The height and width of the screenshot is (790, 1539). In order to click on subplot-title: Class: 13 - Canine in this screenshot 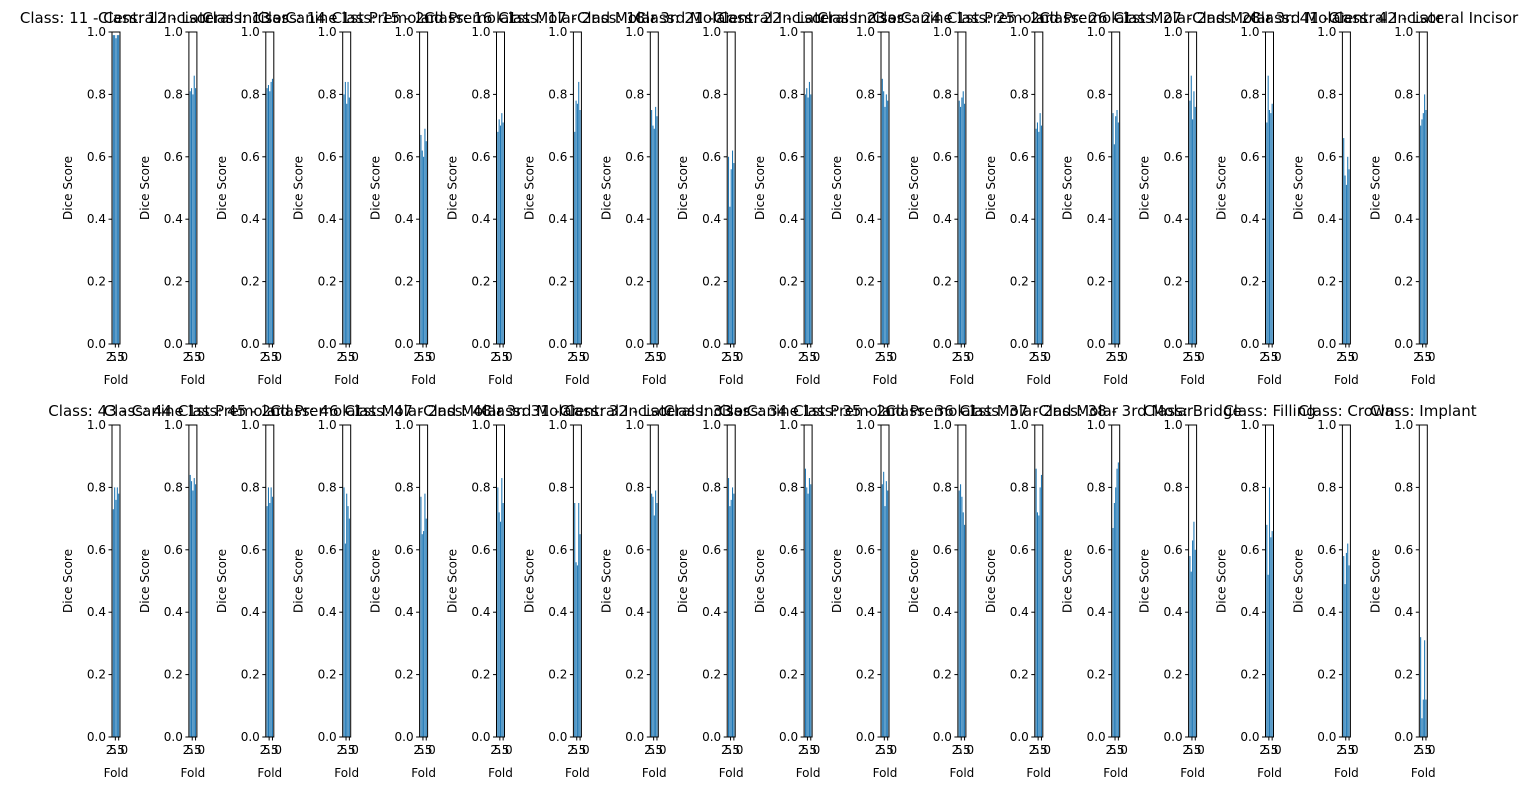, I will do `click(269, 18)`.